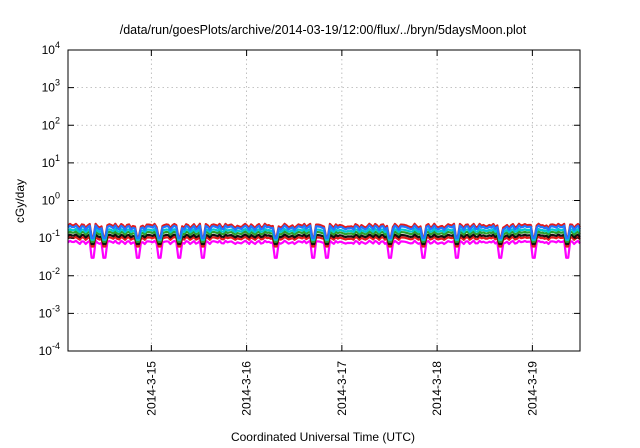  Describe the element at coordinates (51, 48) in the screenshot. I see `y-tick-label: 10⁴` at that location.